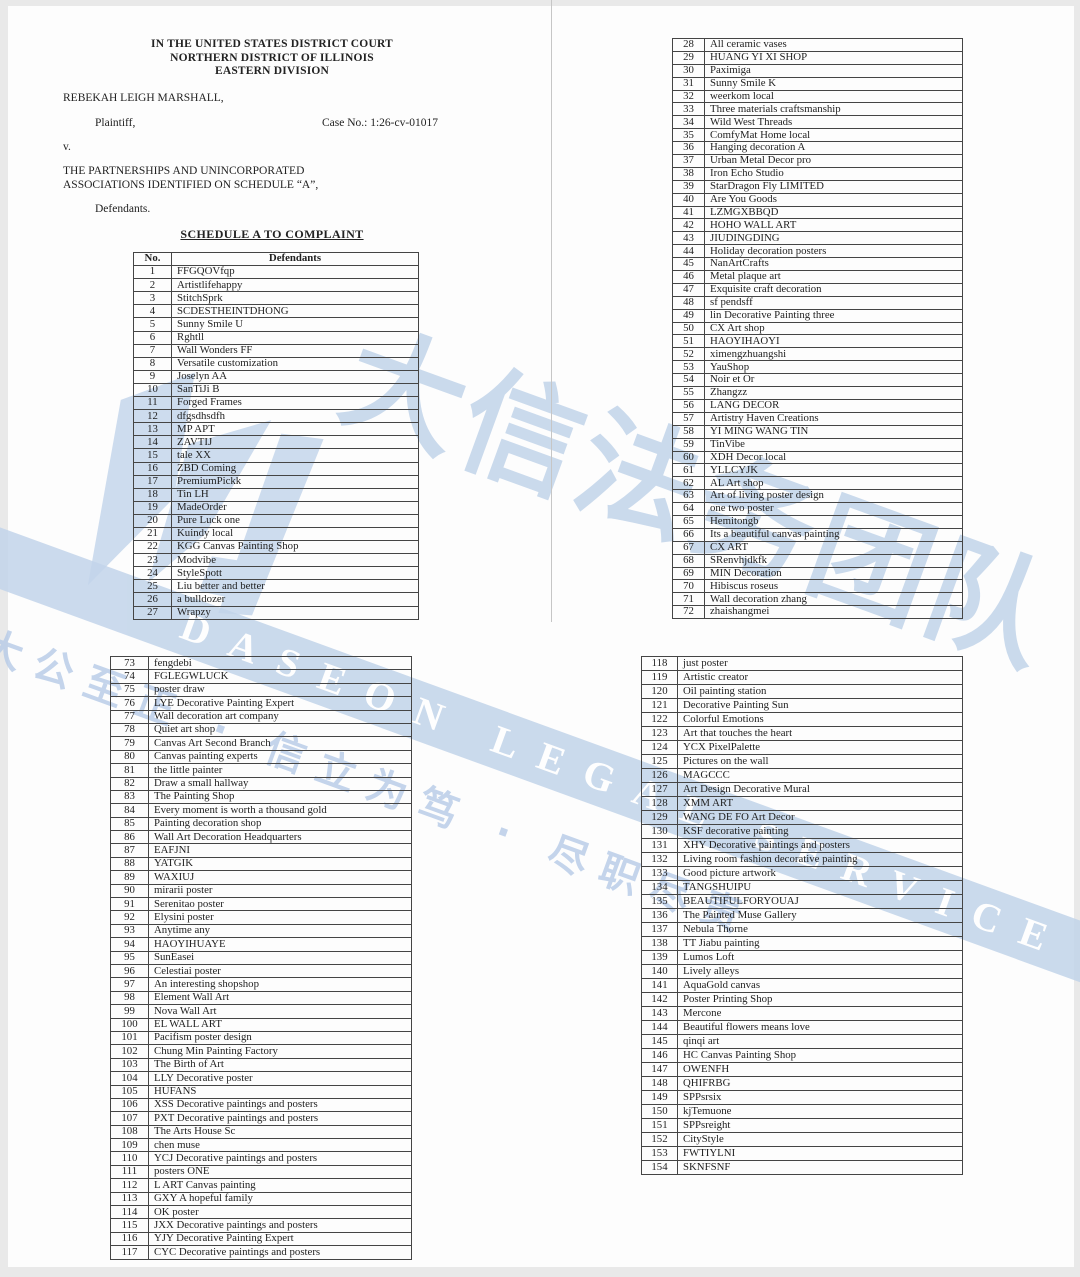 The width and height of the screenshot is (1080, 1277). Describe the element at coordinates (833, 573) in the screenshot. I see `defendant-name: MIN Decoration` at that location.